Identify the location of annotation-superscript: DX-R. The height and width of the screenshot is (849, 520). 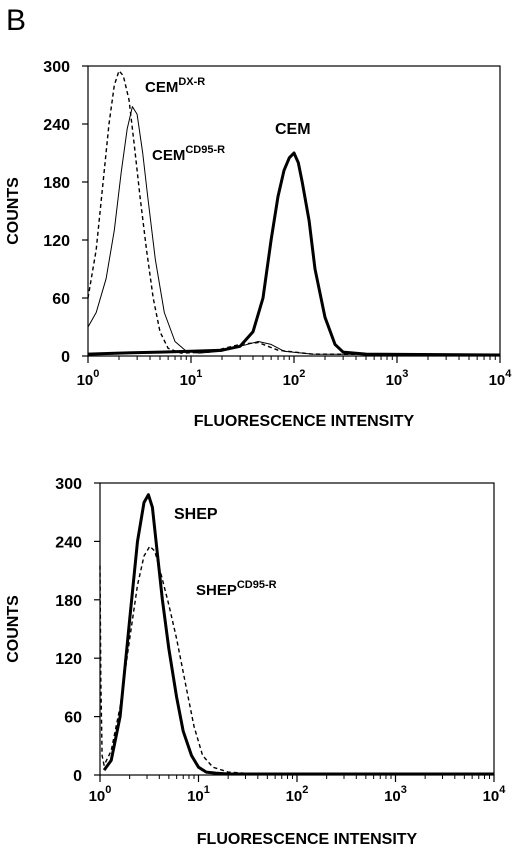
(191, 82).